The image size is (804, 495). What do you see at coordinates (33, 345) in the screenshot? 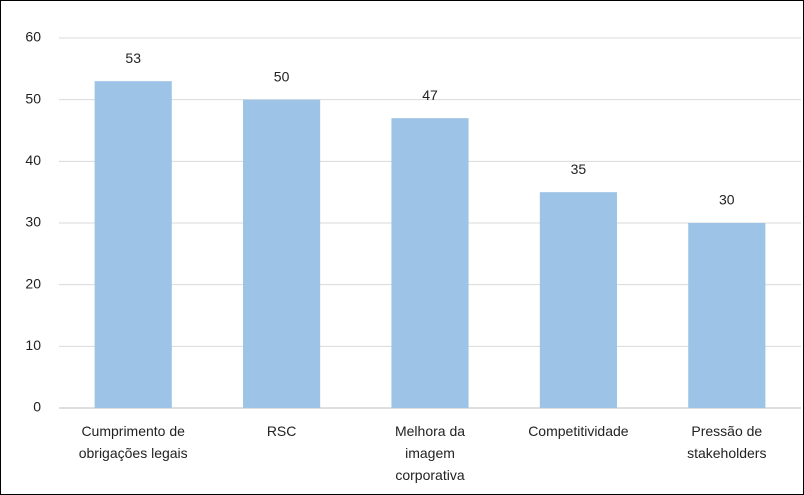
I see `y-tick-label: 10` at bounding box center [33, 345].